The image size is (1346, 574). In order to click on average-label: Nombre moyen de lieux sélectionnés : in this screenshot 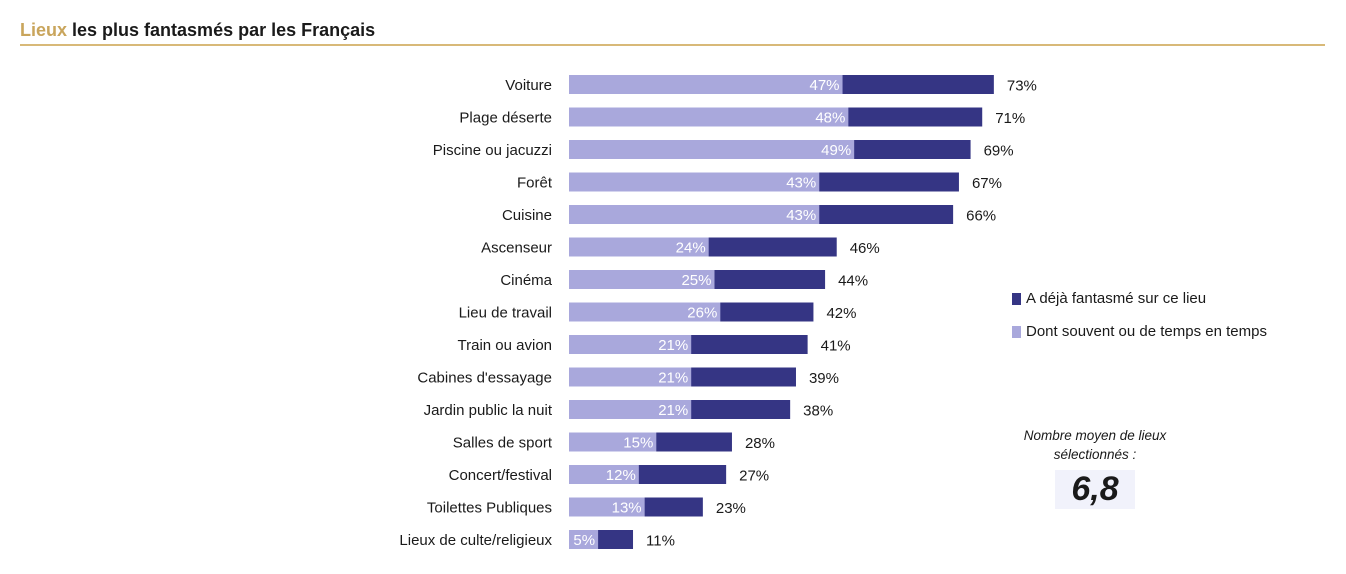, I will do `click(1095, 445)`.